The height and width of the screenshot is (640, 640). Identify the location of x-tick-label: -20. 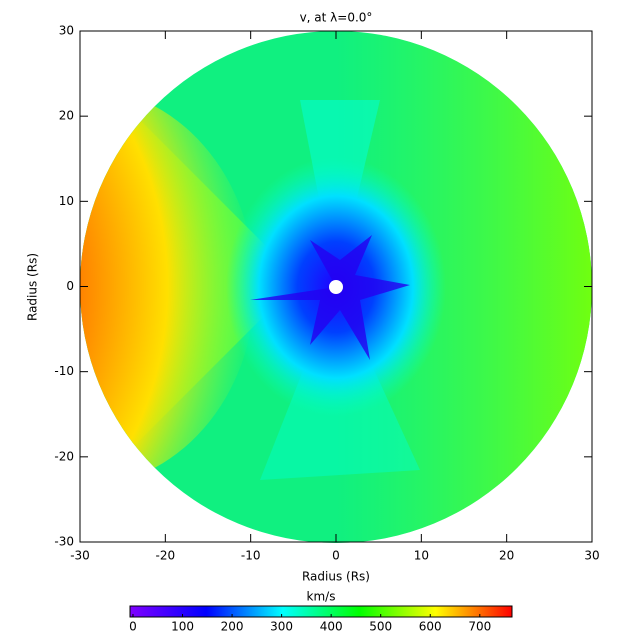
(166, 556).